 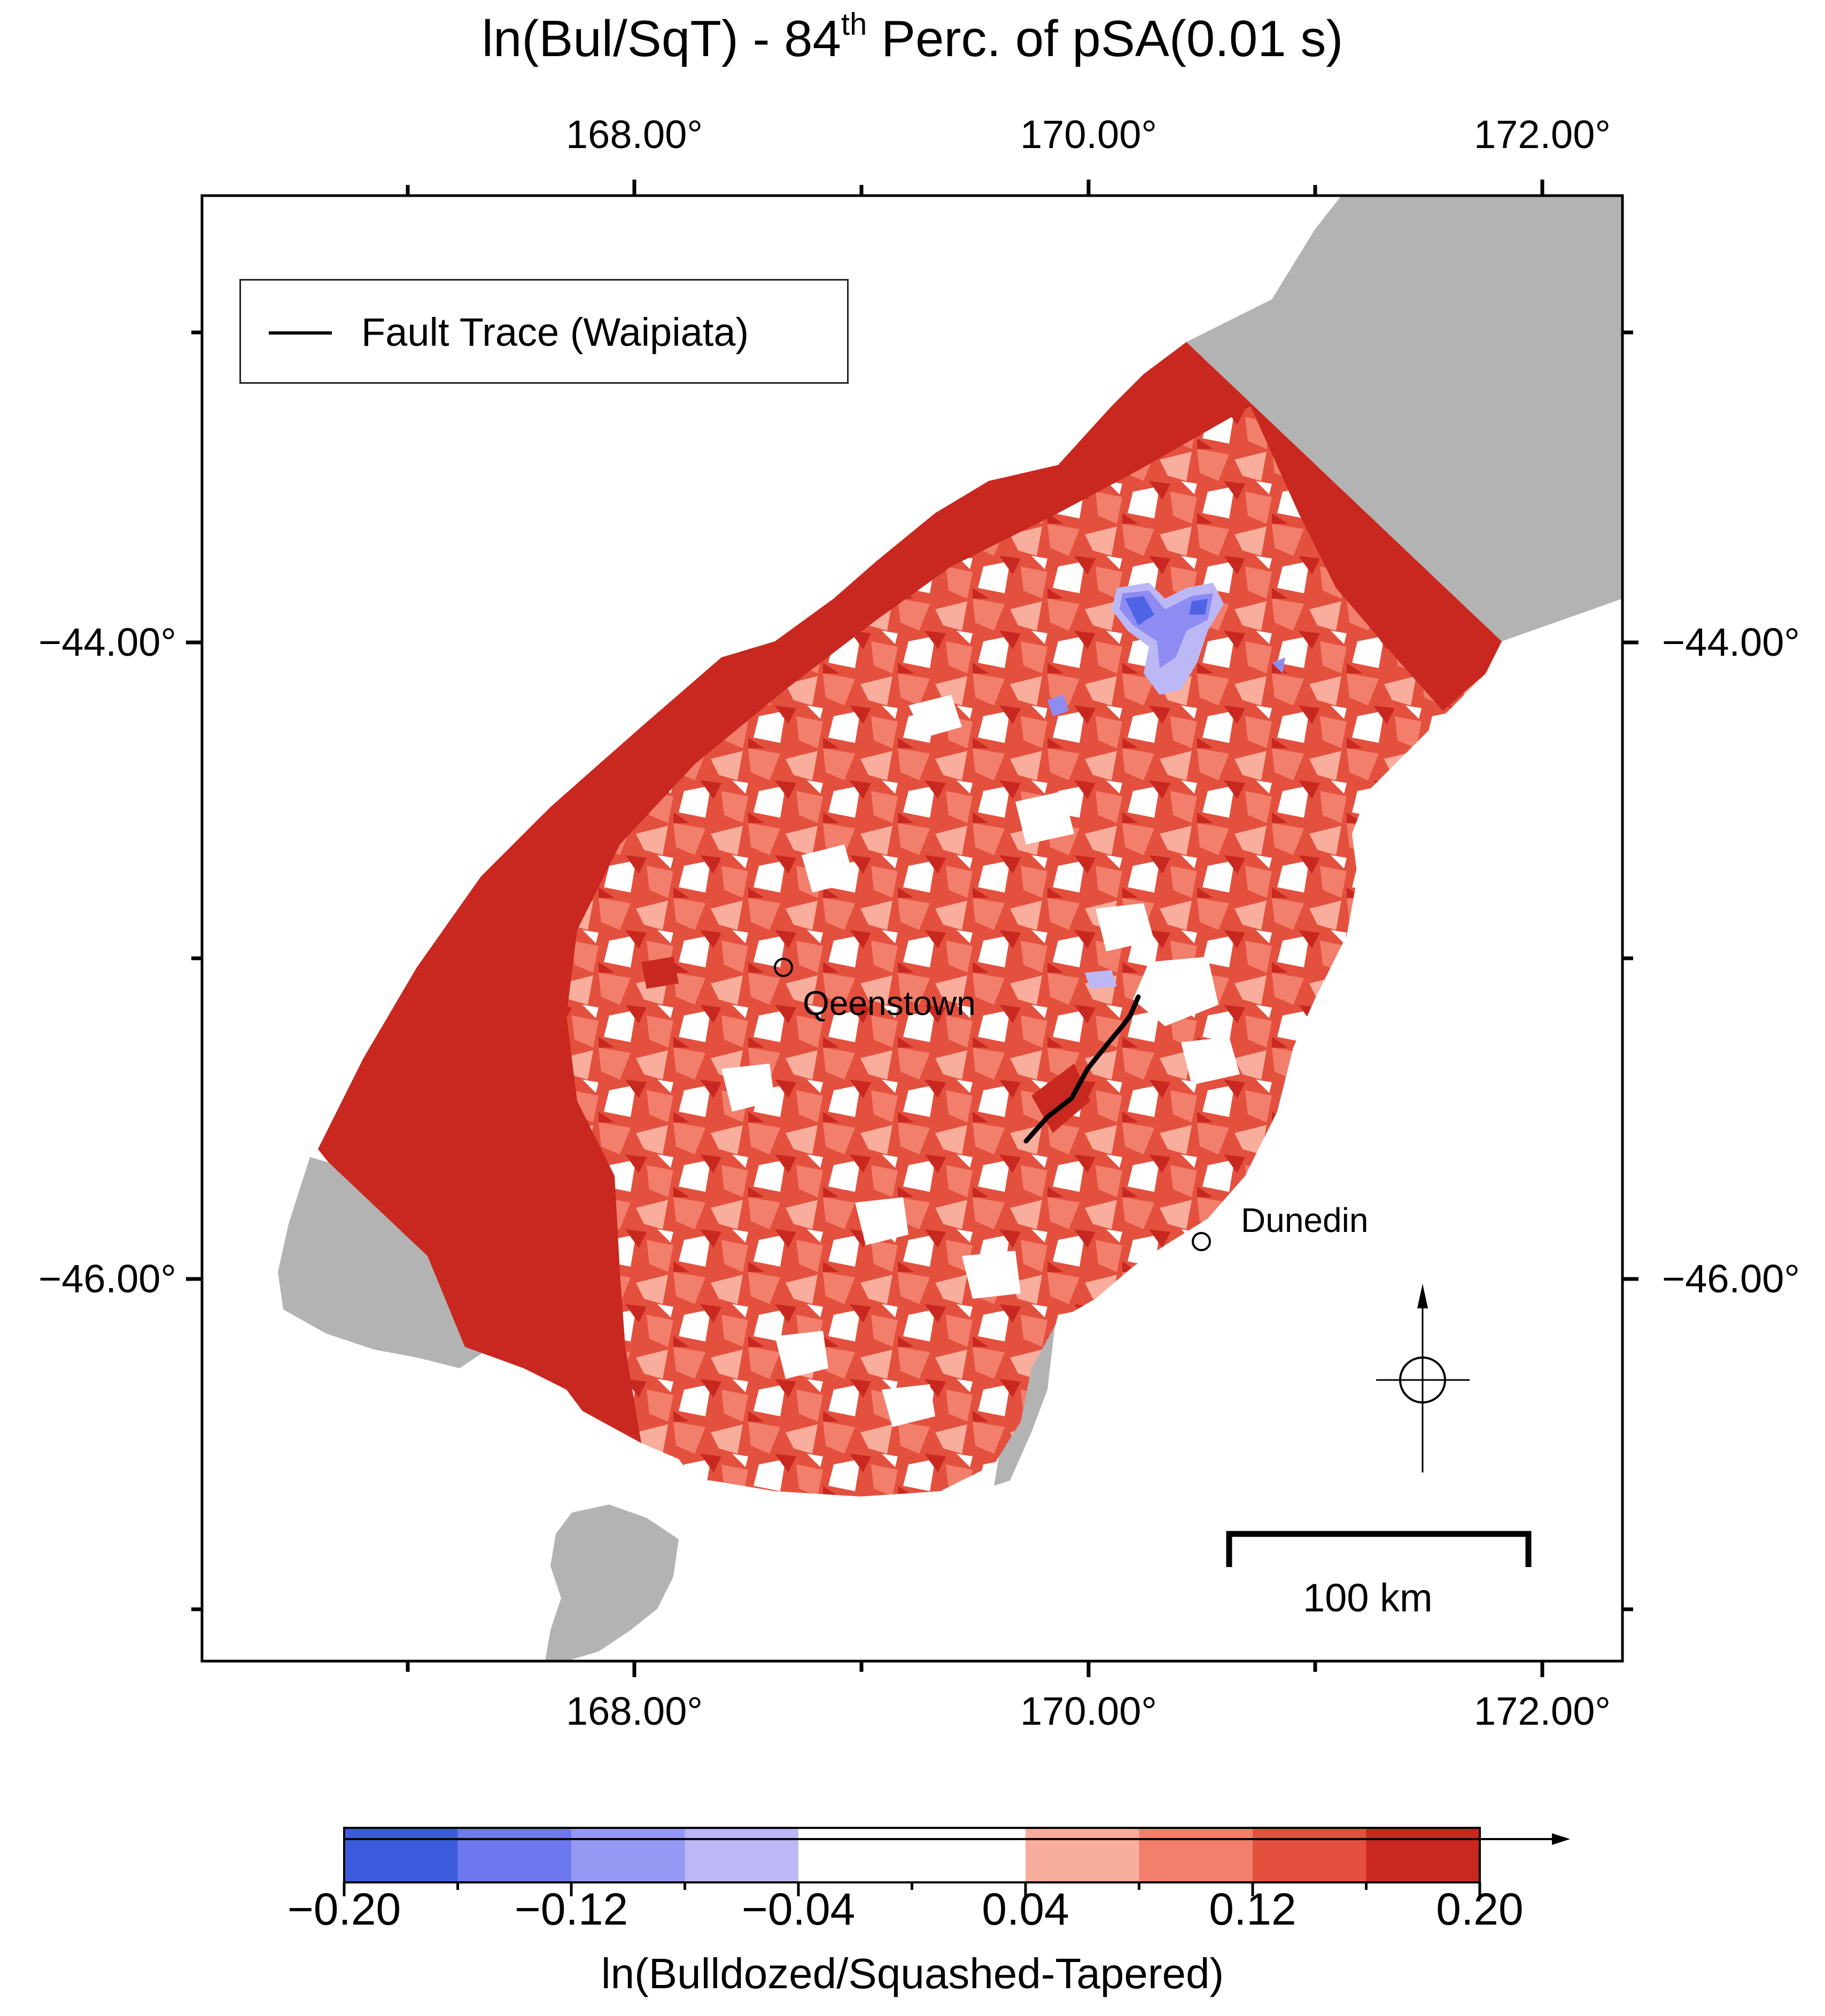 I want to click on lat-tick-left-46: −46.00°, so click(x=107, y=1279).